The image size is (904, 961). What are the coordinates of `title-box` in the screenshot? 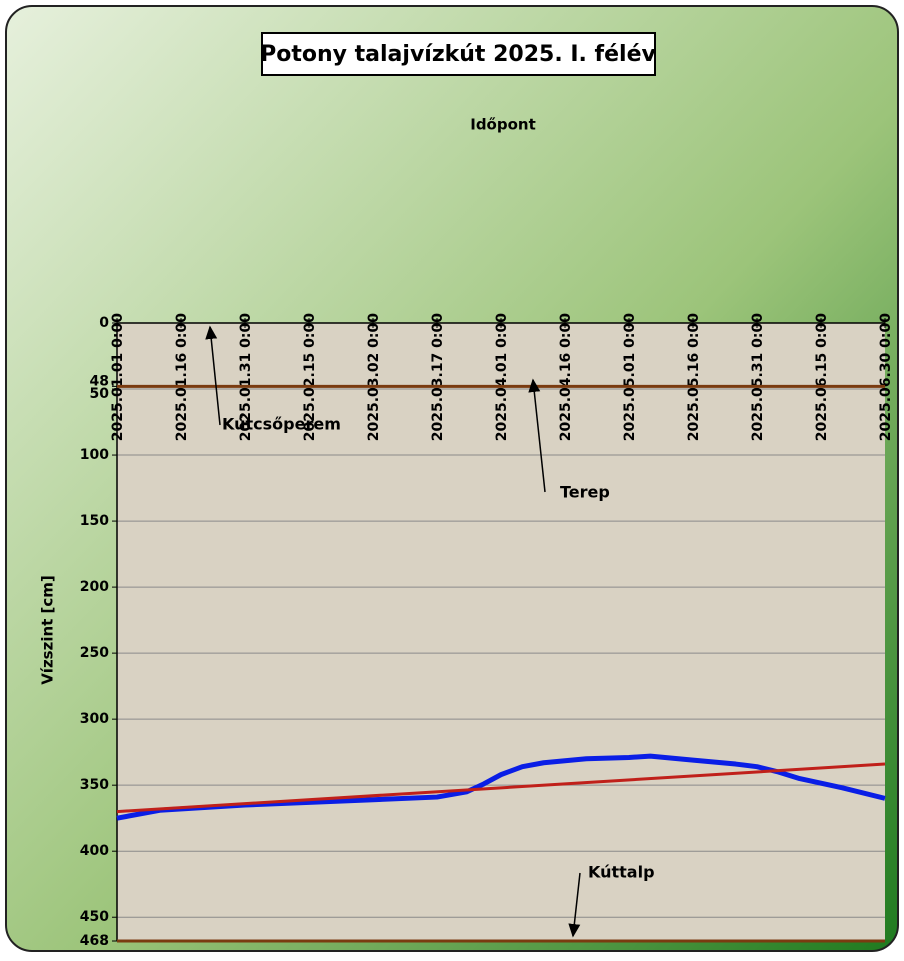 It's located at (458, 54).